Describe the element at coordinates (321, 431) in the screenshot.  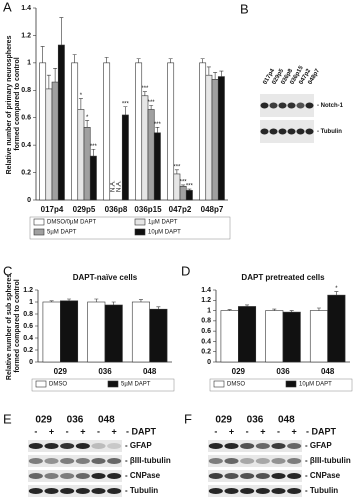
I see `treatment-label: - DAPT` at that location.